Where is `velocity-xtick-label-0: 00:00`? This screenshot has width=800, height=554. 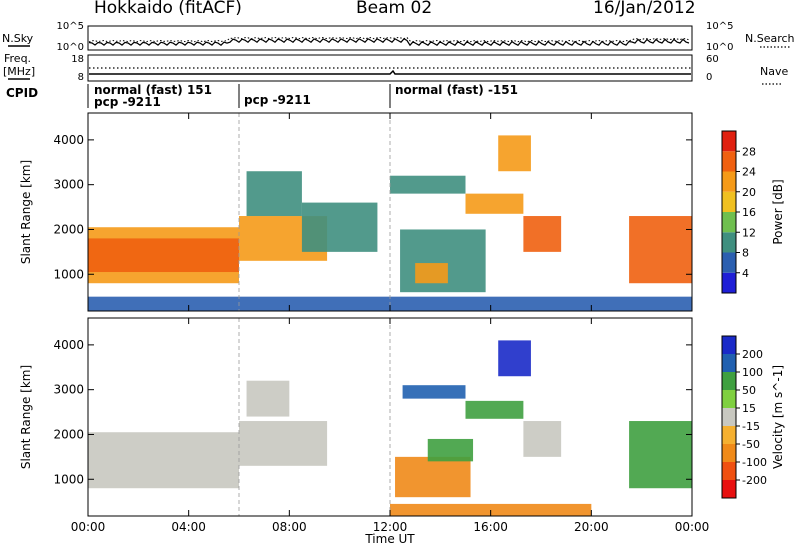 velocity-xtick-label-0: 00:00 is located at coordinates (88, 527).